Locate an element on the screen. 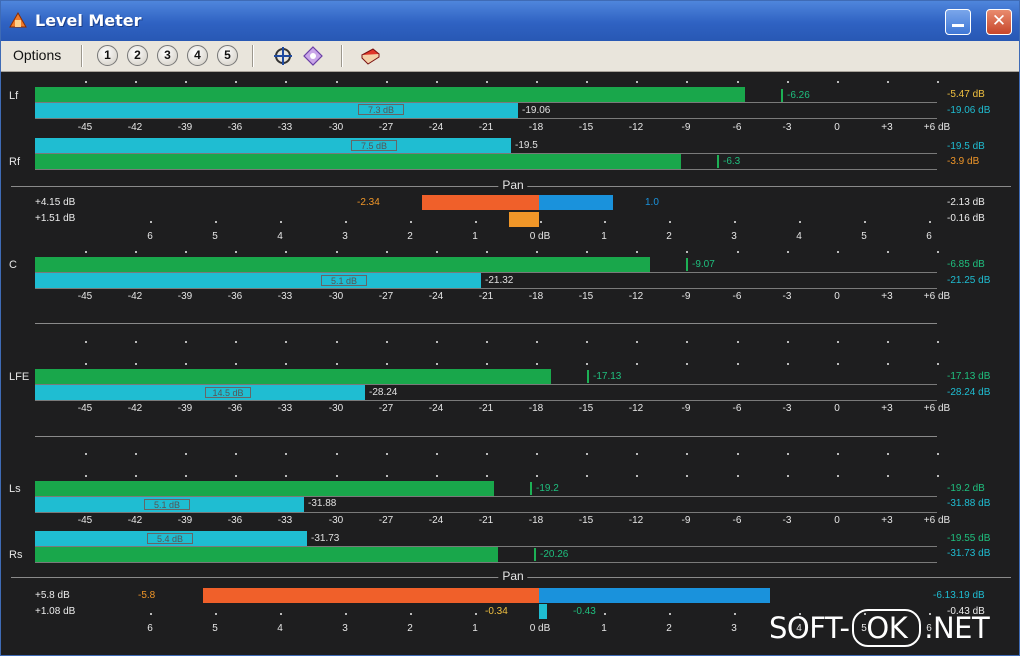 The width and height of the screenshot is (1020, 656). minimize-icon is located at coordinates (958, 25).